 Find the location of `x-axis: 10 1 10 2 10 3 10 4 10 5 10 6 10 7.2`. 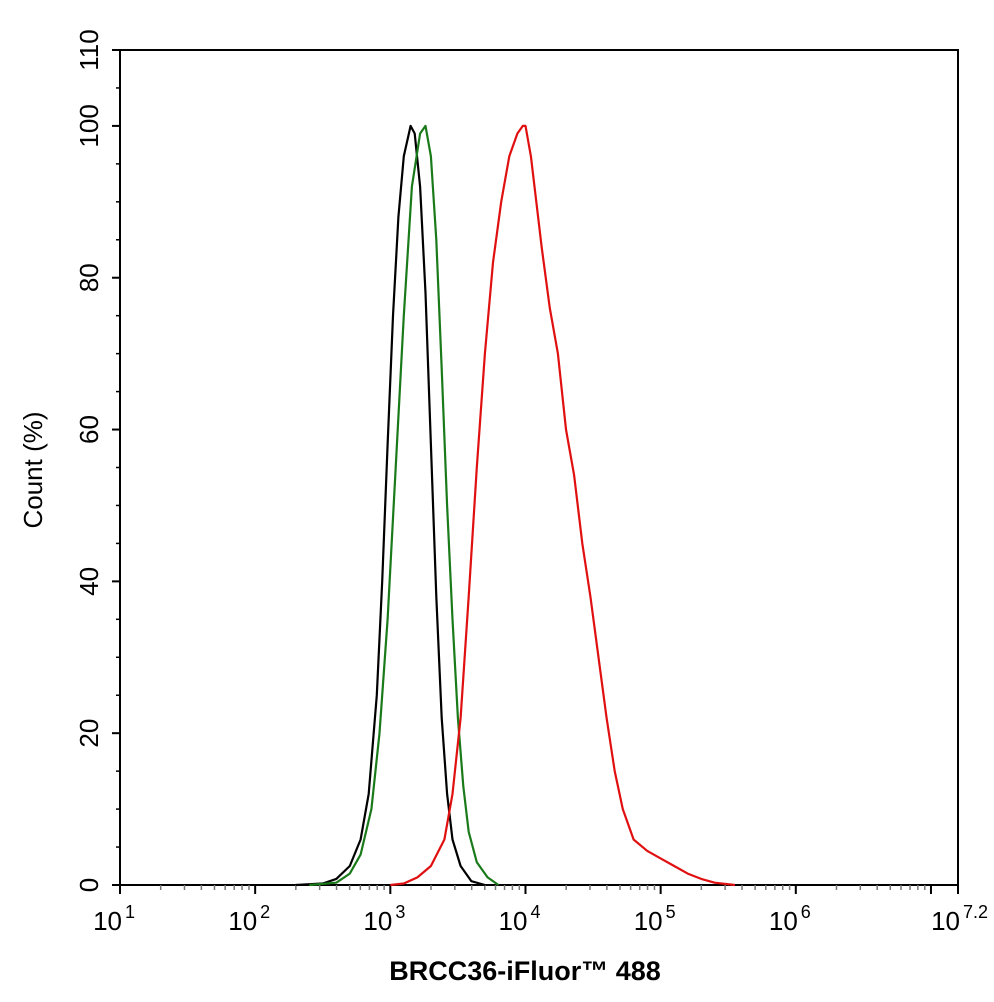

x-axis: 10 1 10 2 10 3 10 4 10 5 10 6 10 7.2 is located at coordinates (540, 910).